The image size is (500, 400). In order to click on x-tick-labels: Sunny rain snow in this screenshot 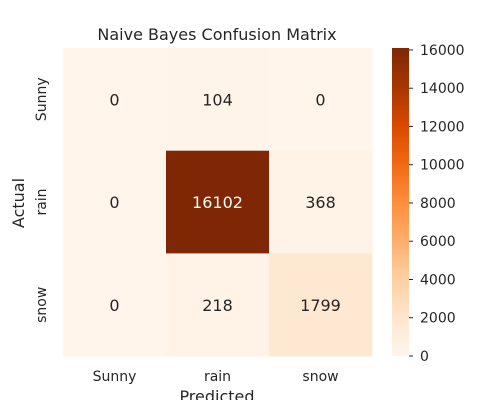, I will do `click(216, 377)`.